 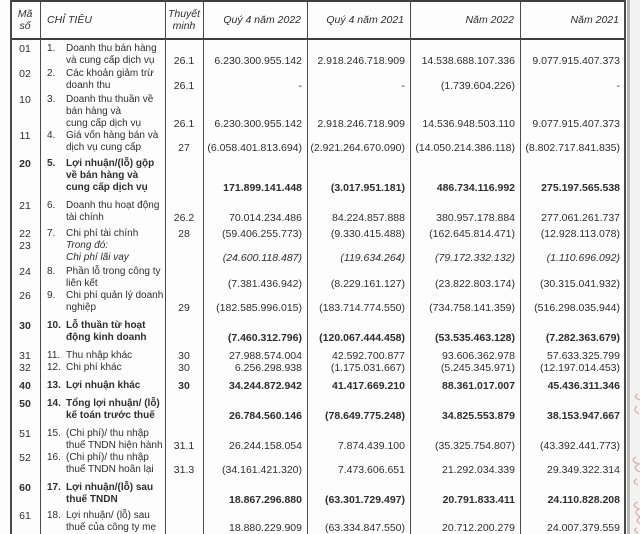 What do you see at coordinates (264, 338) in the screenshot?
I see `value-q4-2022: (7.460.312.796)` at bounding box center [264, 338].